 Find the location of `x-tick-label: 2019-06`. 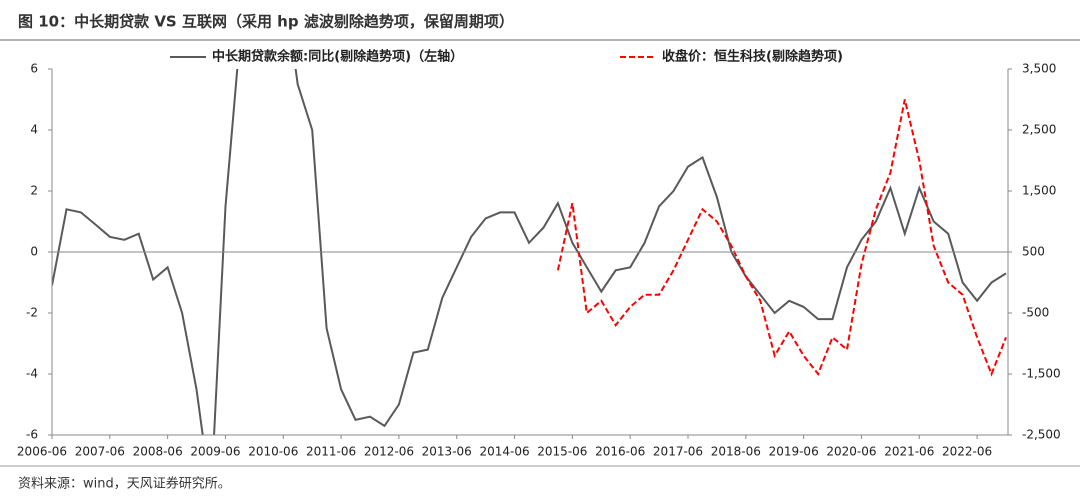

x-tick-label: 2019-06 is located at coordinates (794, 452).